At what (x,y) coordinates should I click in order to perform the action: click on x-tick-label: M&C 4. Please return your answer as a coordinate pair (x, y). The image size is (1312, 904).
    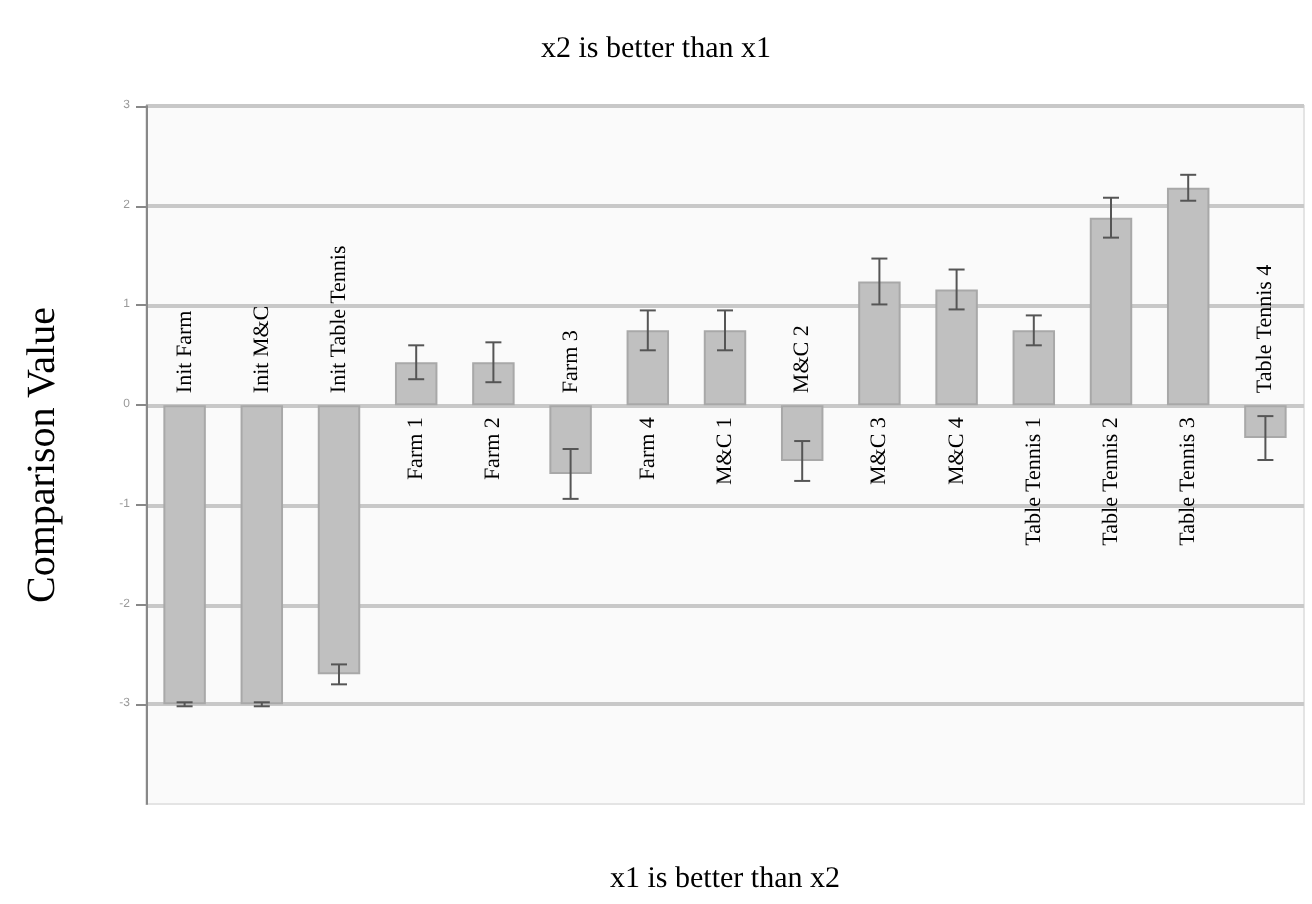
    Looking at the image, I should click on (956, 451).